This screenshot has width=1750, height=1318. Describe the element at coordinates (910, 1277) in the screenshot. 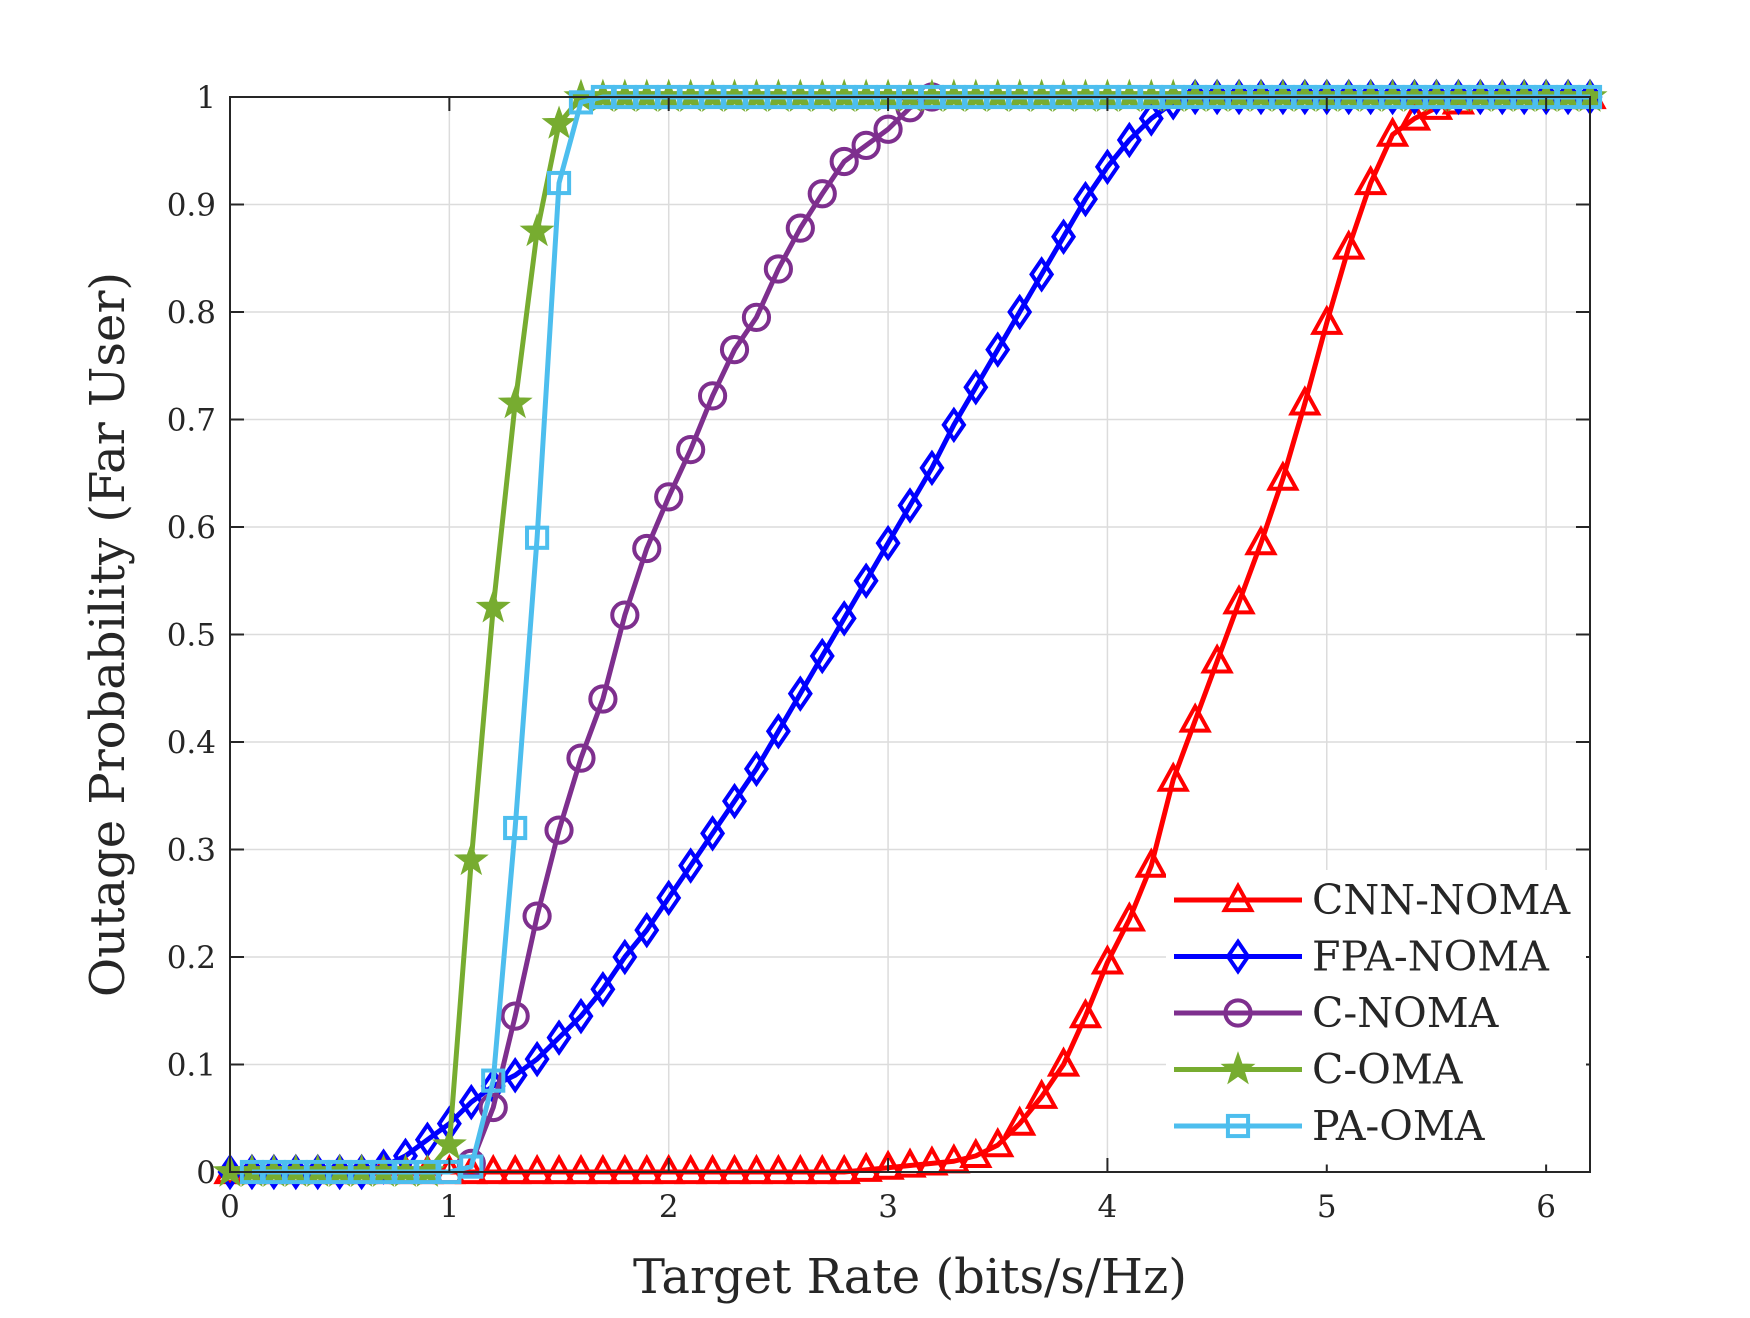

I see `x-axis-title: Target Rate (bits/s/Hz)` at that location.